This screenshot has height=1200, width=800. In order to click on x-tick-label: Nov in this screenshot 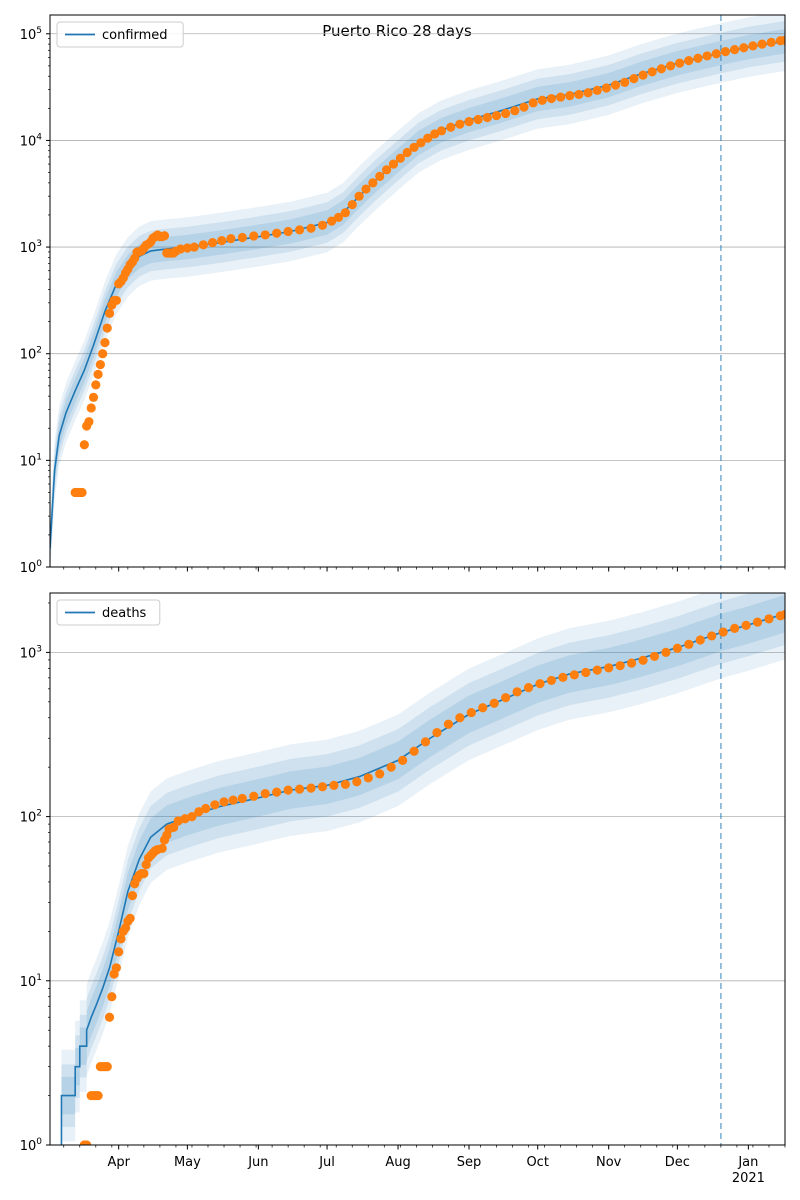, I will do `click(609, 1162)`.